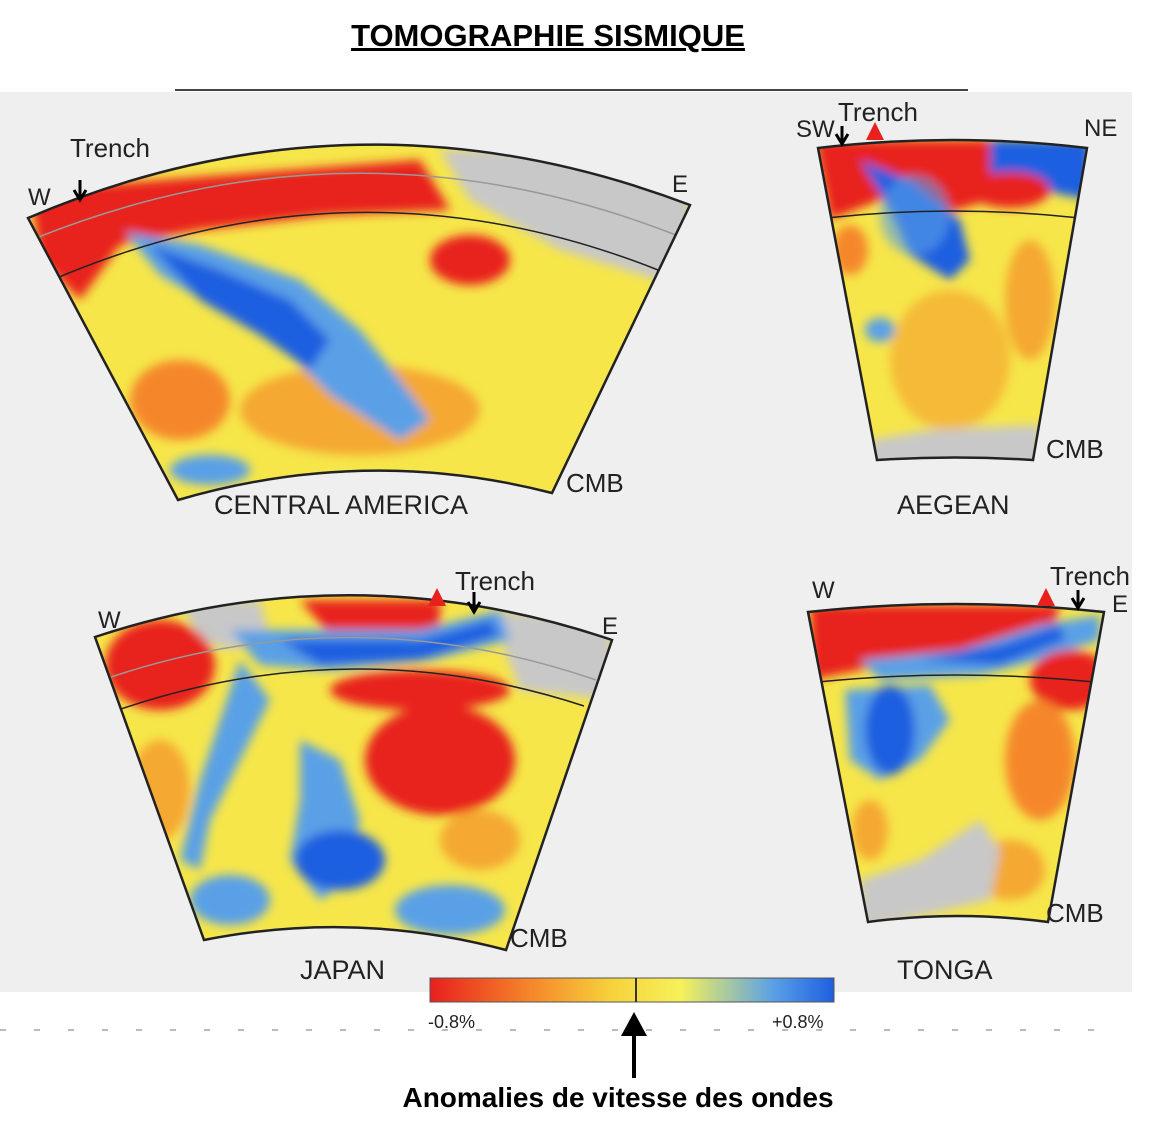 The width and height of the screenshot is (1162, 1131). What do you see at coordinates (342, 970) in the screenshot?
I see `panel-name: JAPAN` at bounding box center [342, 970].